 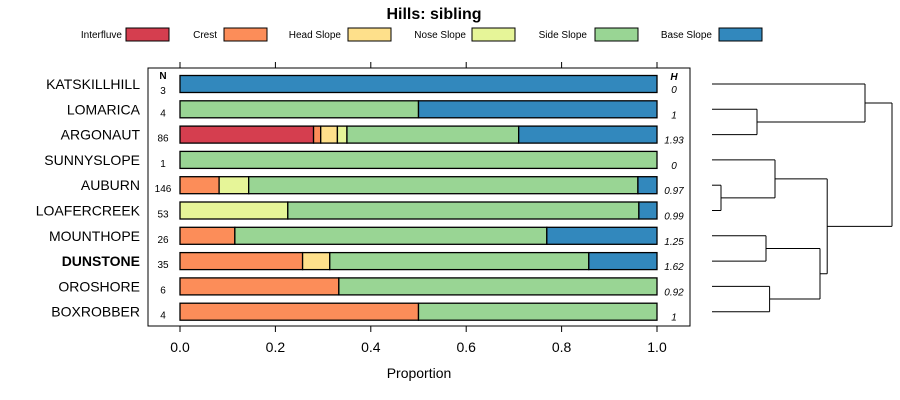 What do you see at coordinates (687, 35) in the screenshot?
I see `legend-label: Base Slope` at bounding box center [687, 35].